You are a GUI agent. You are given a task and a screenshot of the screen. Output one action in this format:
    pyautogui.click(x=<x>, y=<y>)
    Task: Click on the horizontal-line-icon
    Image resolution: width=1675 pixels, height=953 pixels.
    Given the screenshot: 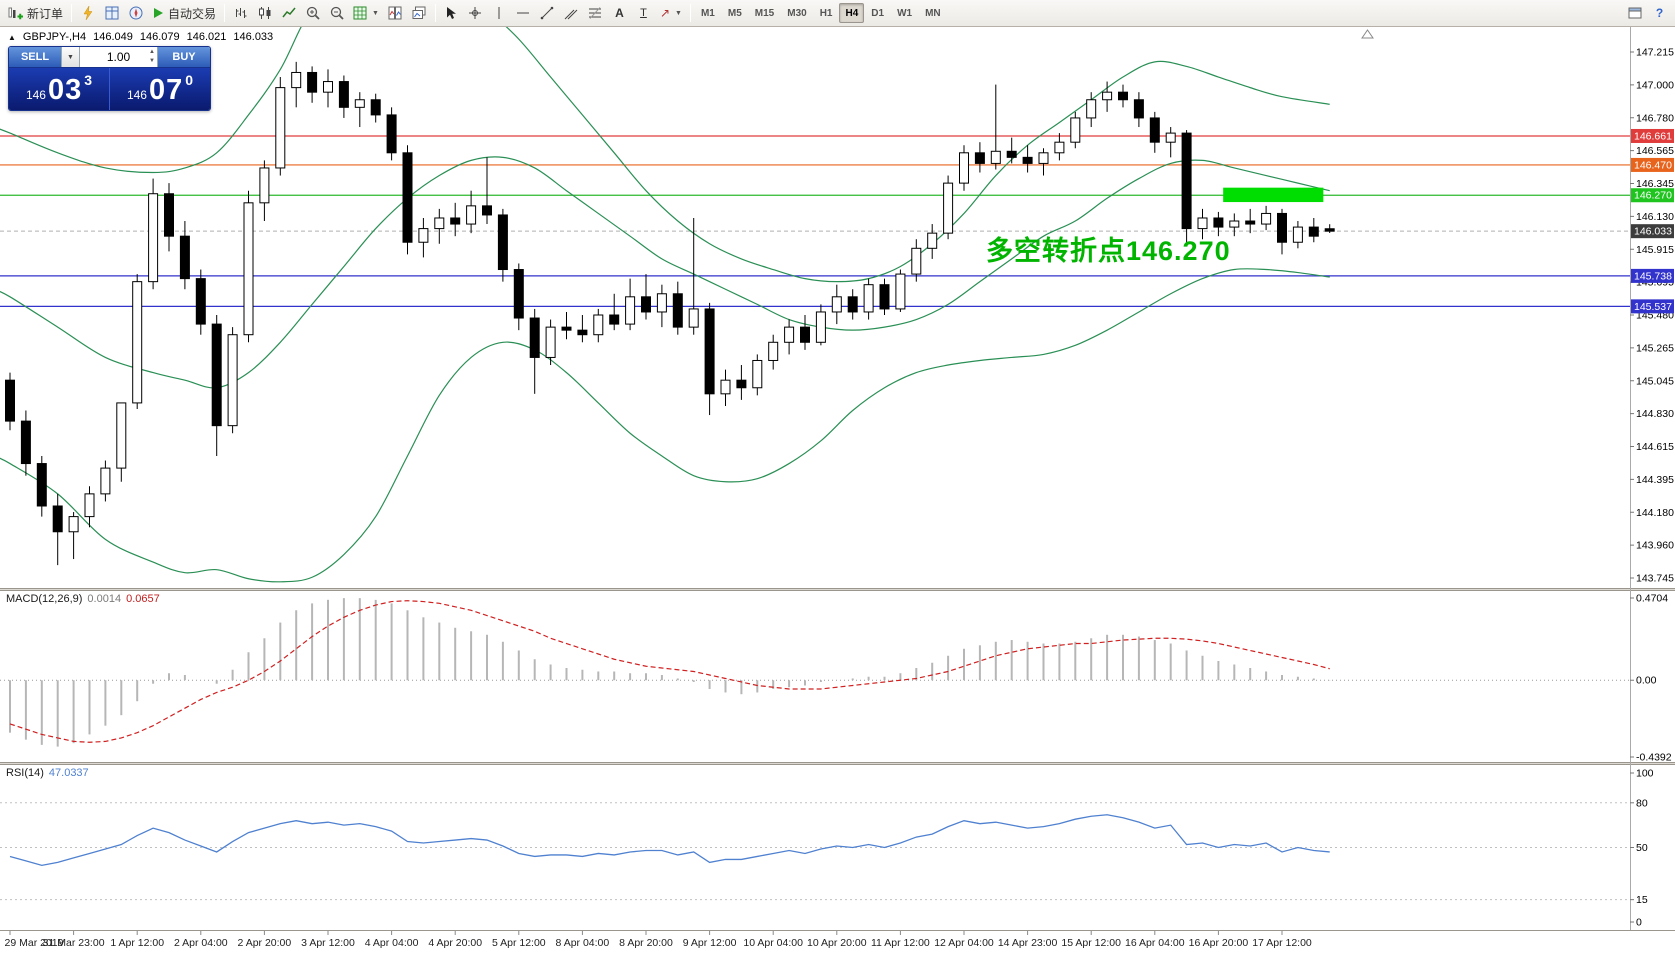 What is the action you would take?
    pyautogui.click(x=523, y=13)
    